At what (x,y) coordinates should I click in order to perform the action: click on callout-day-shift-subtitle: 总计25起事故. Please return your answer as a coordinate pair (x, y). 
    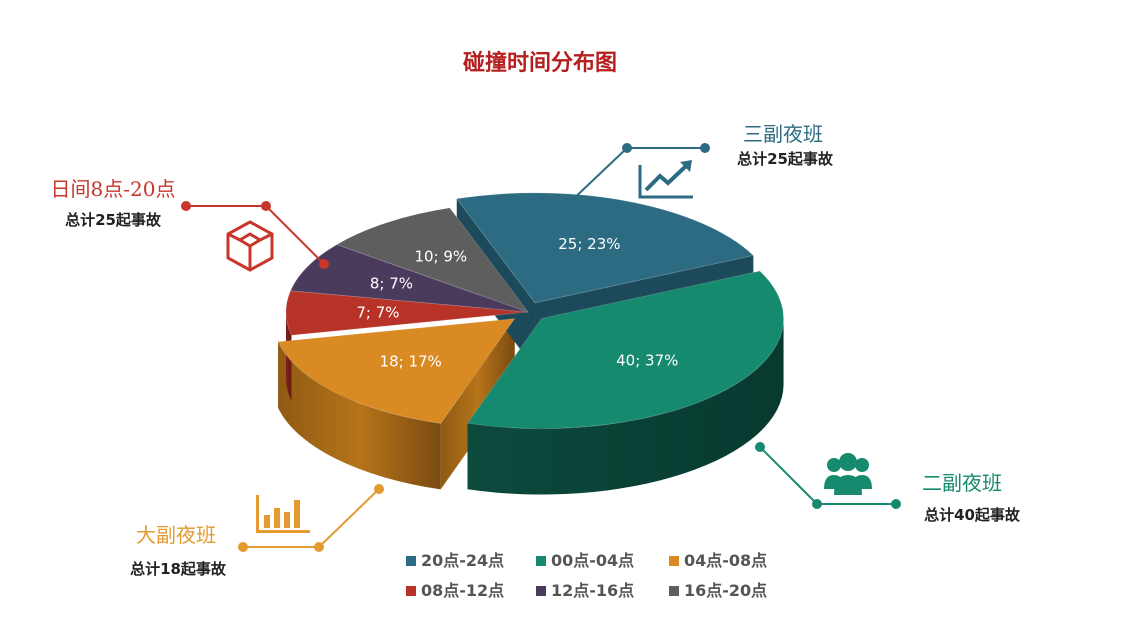
    Looking at the image, I should click on (113, 220).